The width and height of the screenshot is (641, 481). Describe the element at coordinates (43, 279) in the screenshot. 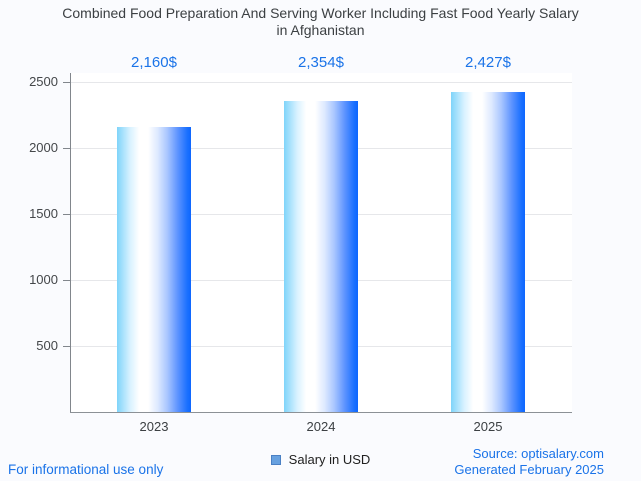

I see `y-axis-tick-label: 1000` at that location.